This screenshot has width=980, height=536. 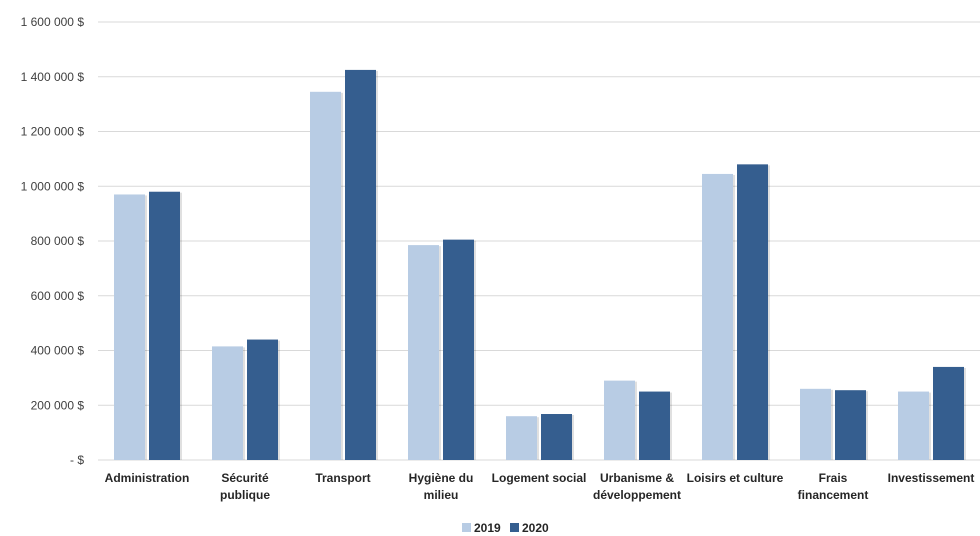 What do you see at coordinates (53, 77) in the screenshot?
I see `y-tick-label: 1 400 000 $` at bounding box center [53, 77].